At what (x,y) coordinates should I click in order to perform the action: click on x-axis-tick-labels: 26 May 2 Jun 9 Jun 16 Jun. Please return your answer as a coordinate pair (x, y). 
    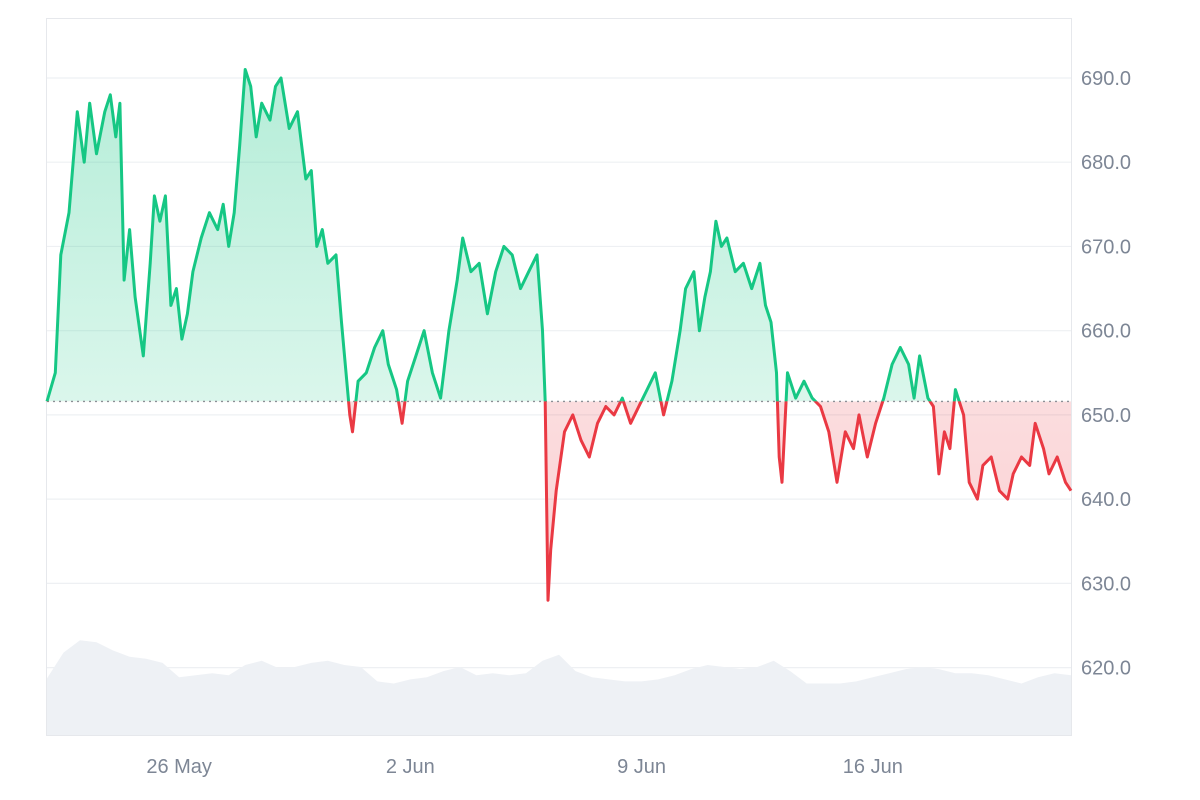
    Looking at the image, I should click on (524, 767).